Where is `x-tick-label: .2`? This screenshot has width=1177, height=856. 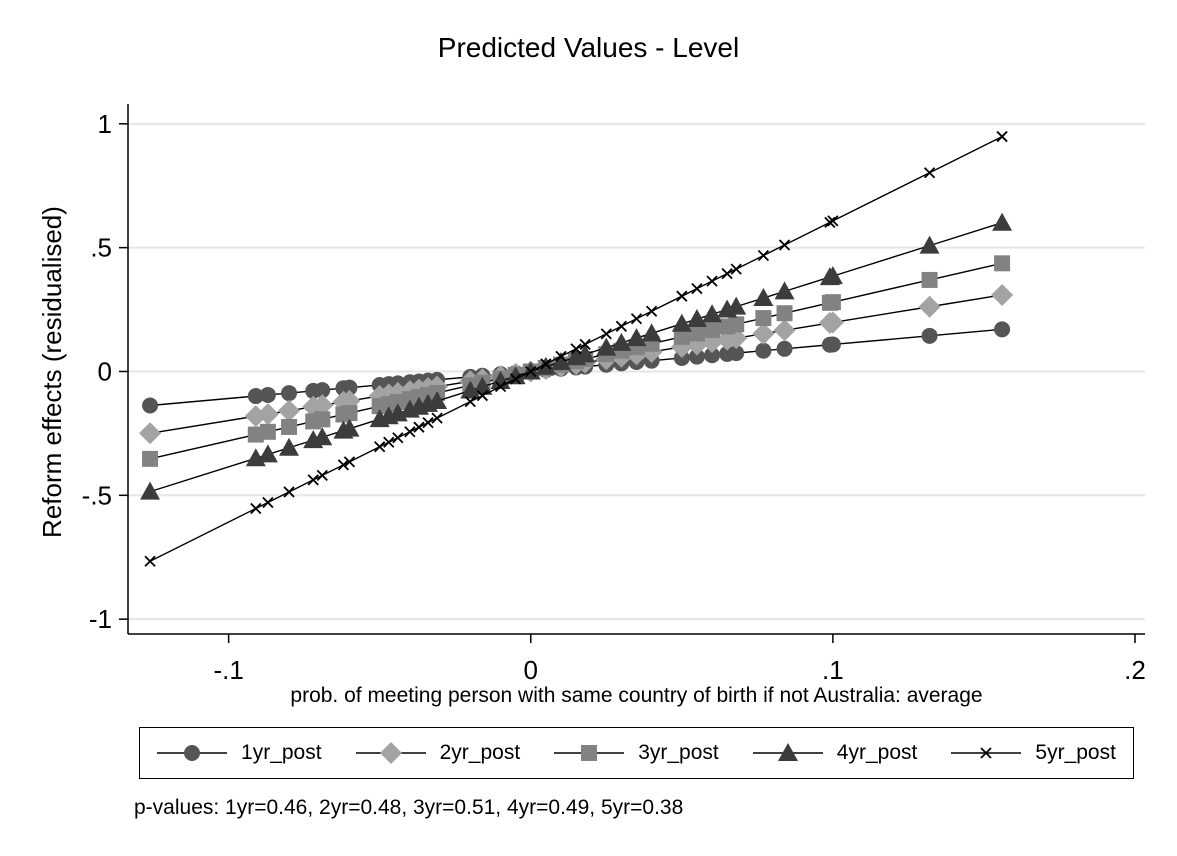 x-tick-label: .2 is located at coordinates (1135, 670).